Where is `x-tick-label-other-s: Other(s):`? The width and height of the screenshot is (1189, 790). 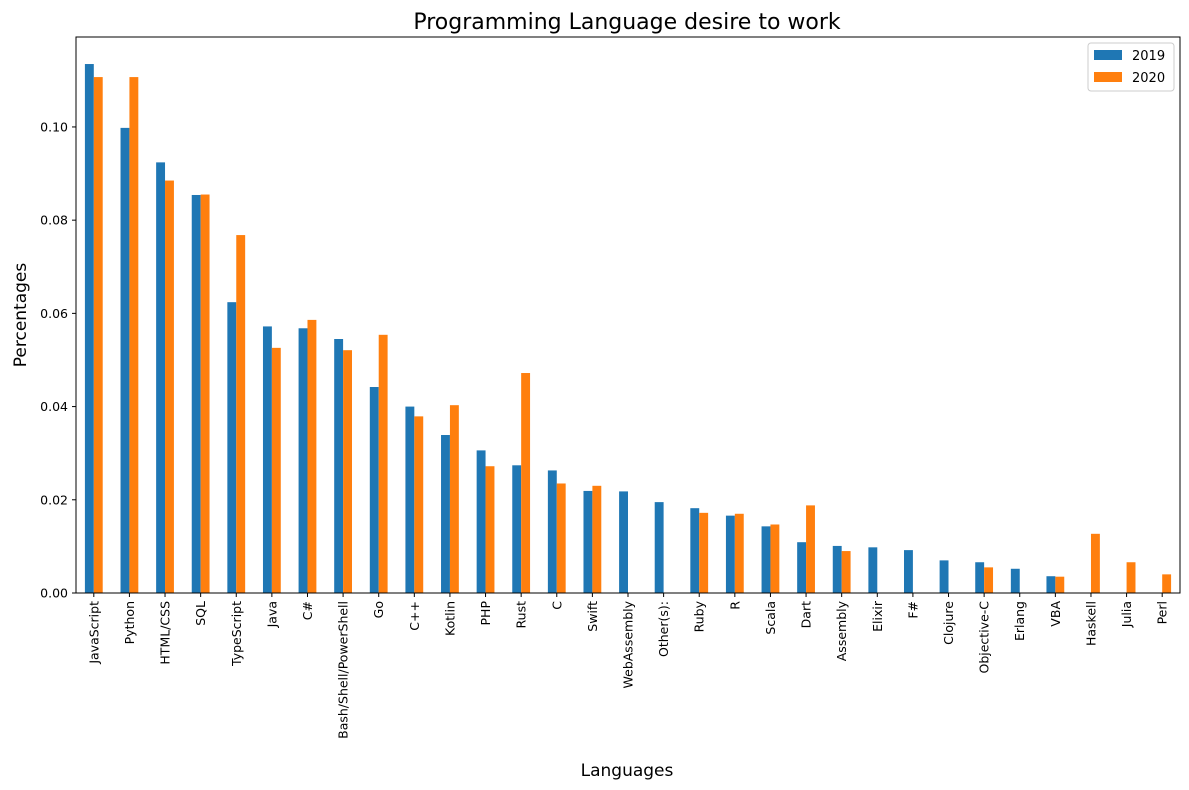
x-tick-label-other-s: Other(s): is located at coordinates (663, 629).